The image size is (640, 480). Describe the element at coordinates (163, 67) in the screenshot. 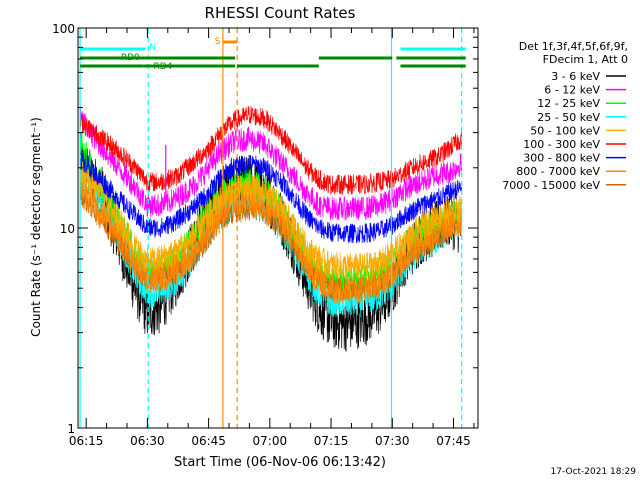

I see `flag-label-rd4: RD4` at that location.